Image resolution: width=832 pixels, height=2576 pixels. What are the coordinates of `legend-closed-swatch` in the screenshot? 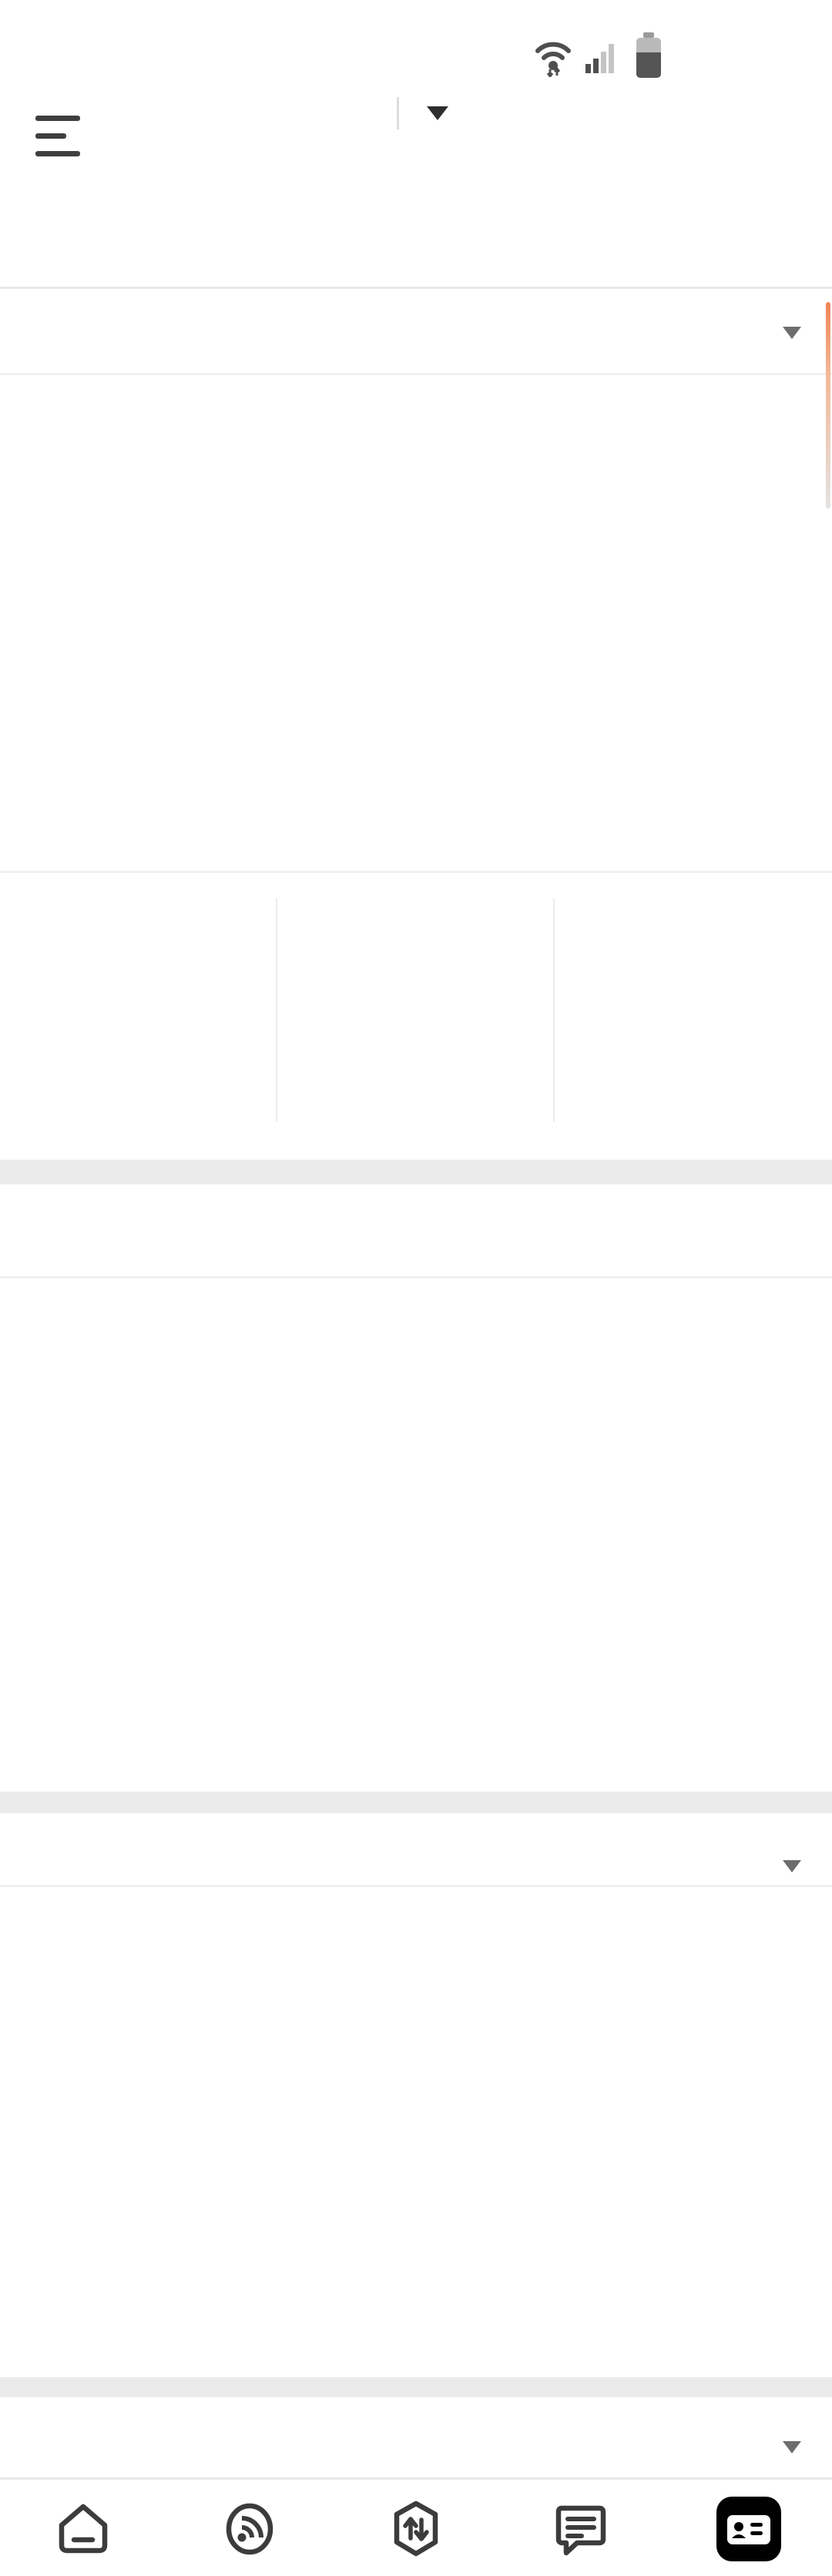 It's located at (362, 2328).